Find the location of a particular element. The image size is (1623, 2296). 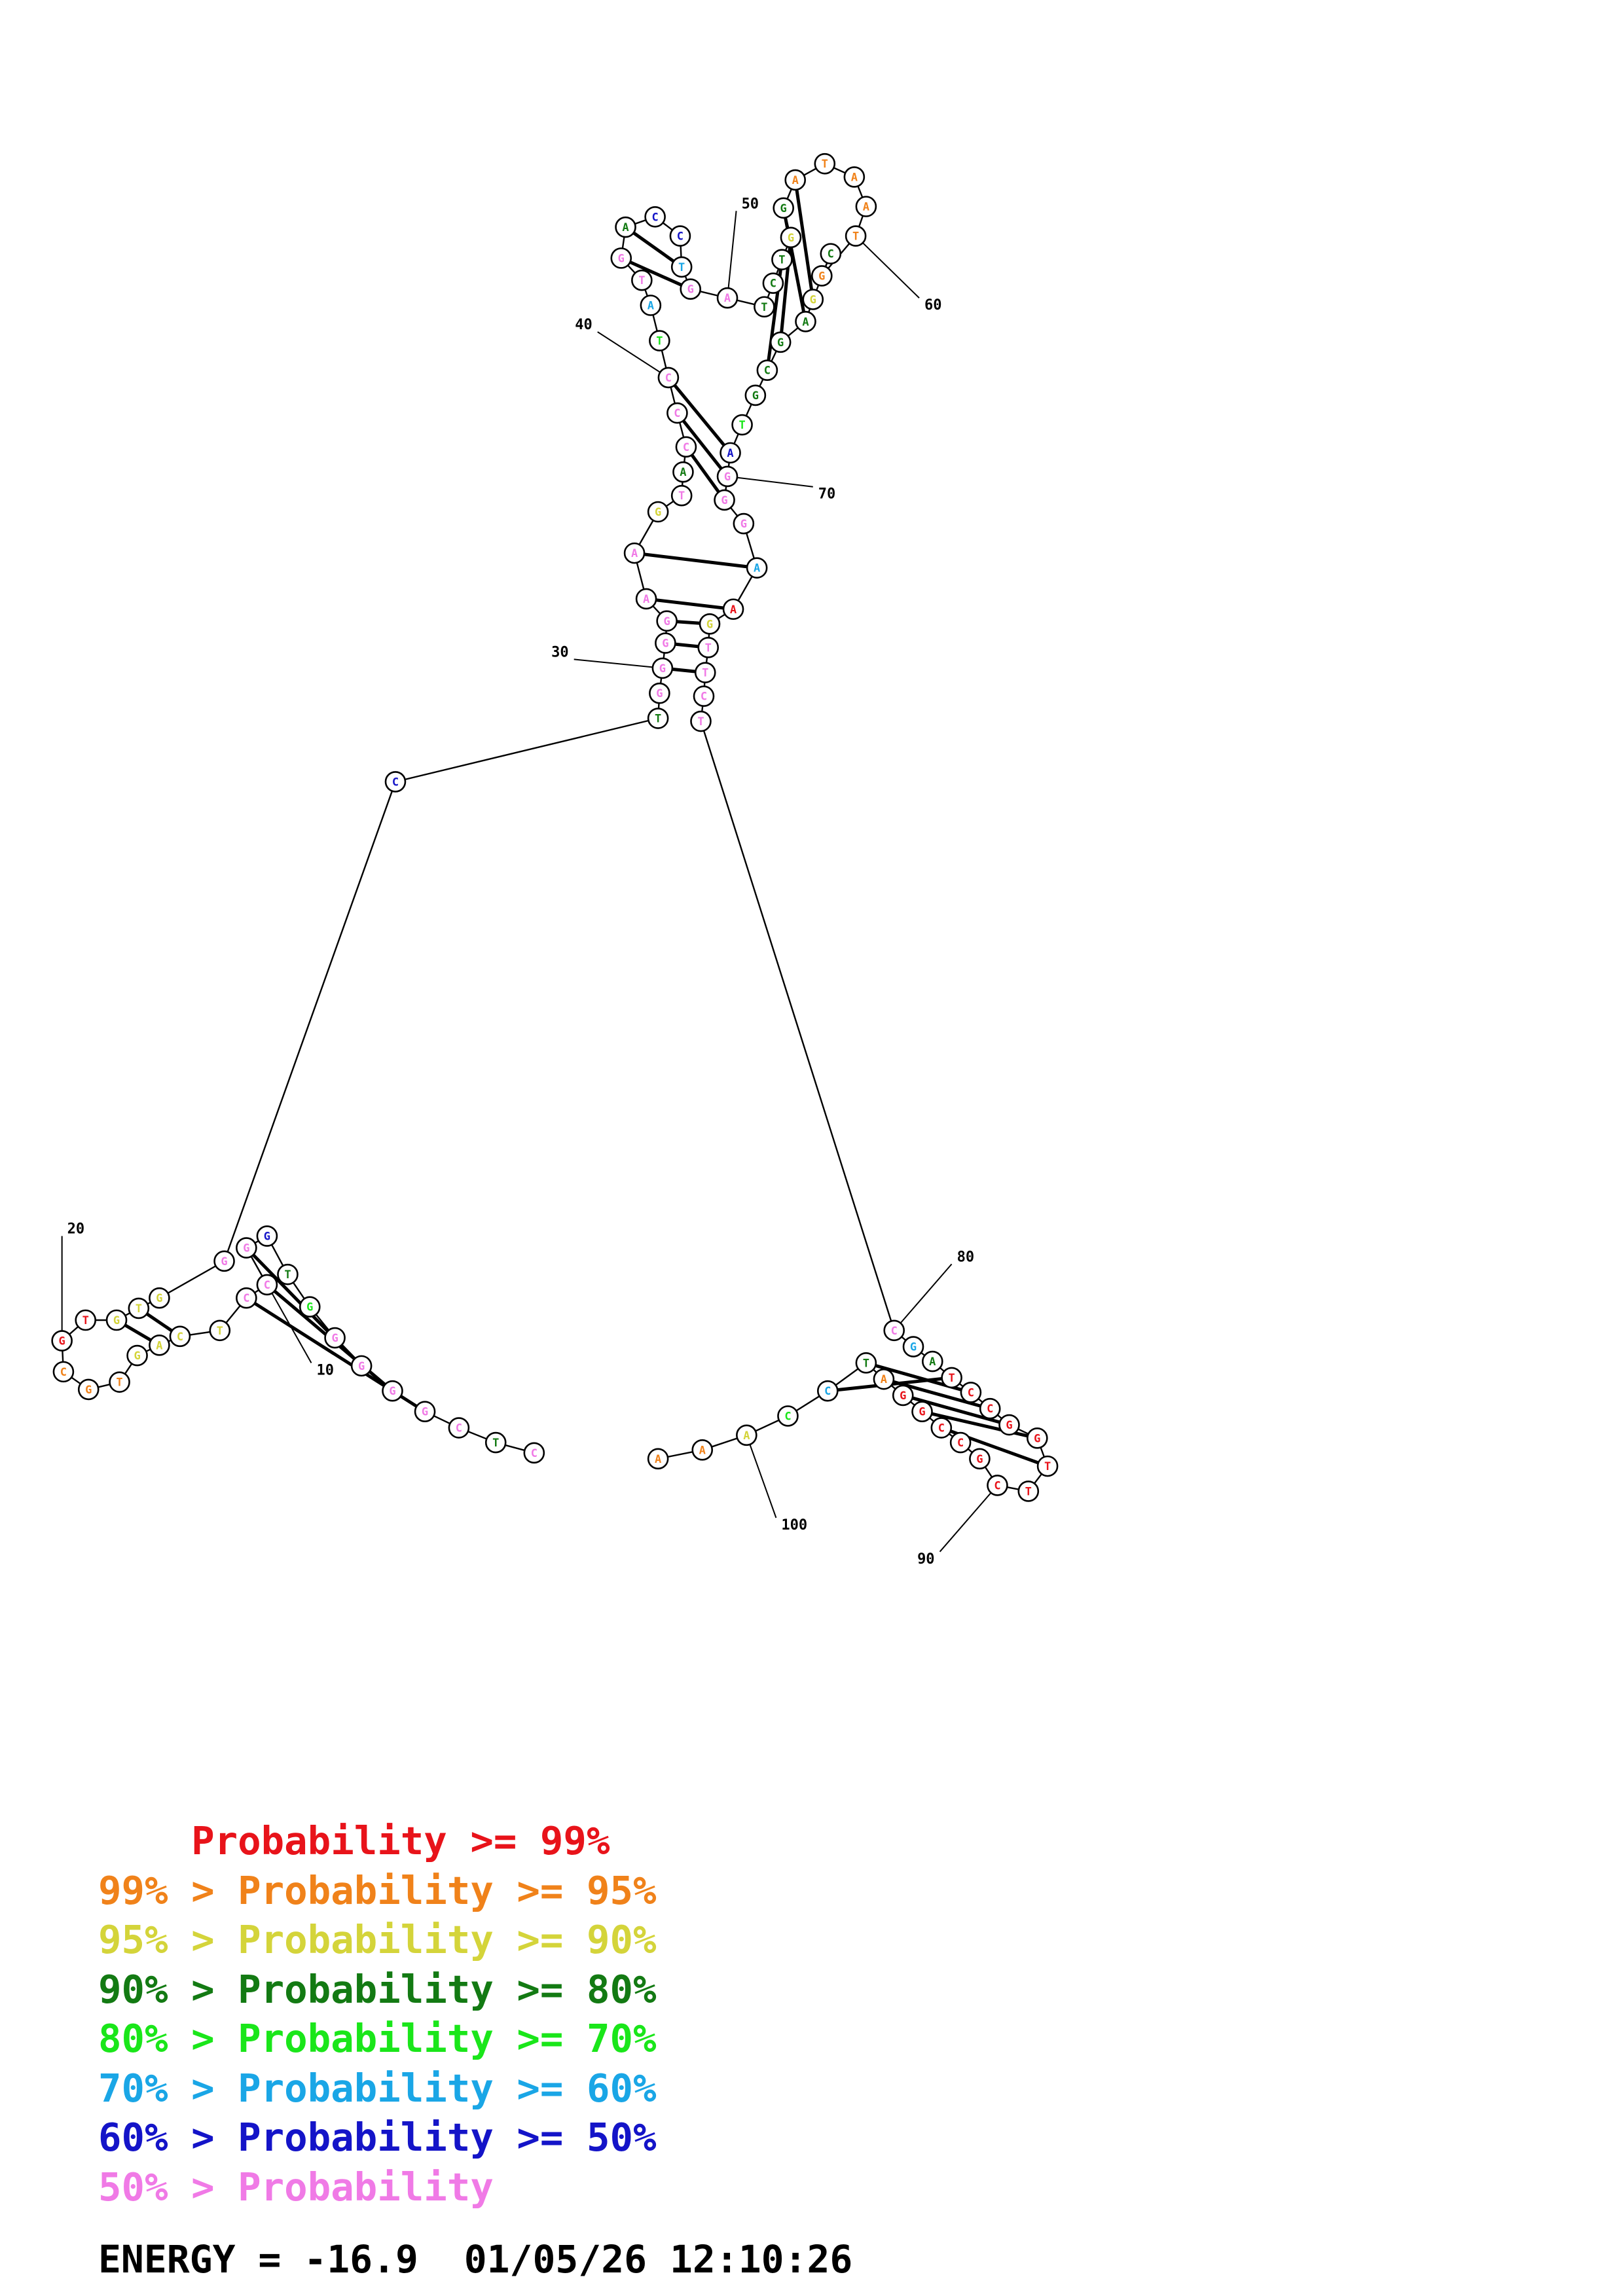

backbone-segment is located at coordinates (527, 750).